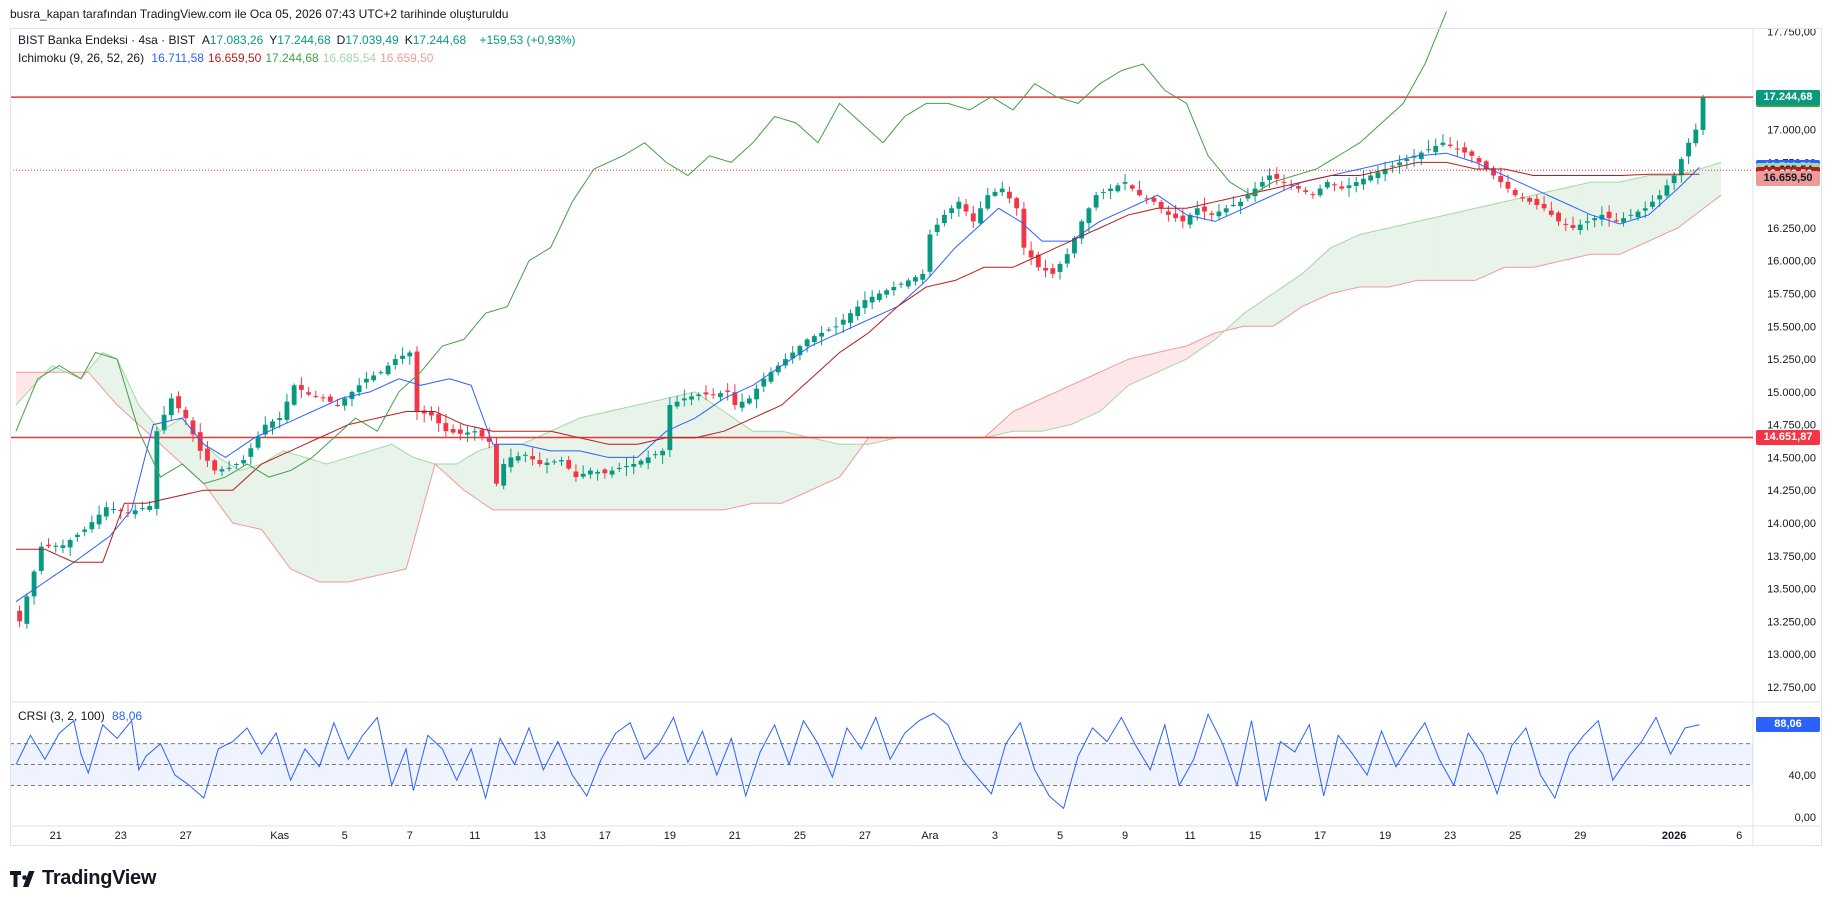 The width and height of the screenshot is (1835, 909). Describe the element at coordinates (1450, 836) in the screenshot. I see `time-axis-tick: 23` at that location.